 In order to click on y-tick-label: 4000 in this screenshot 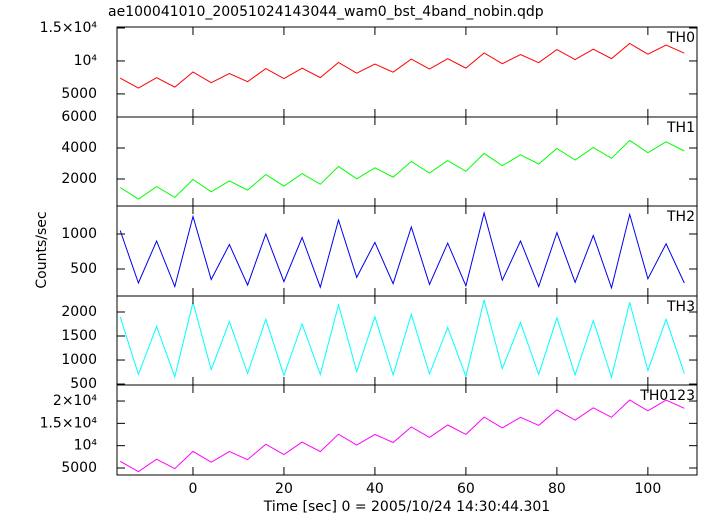, I will do `click(79, 148)`.